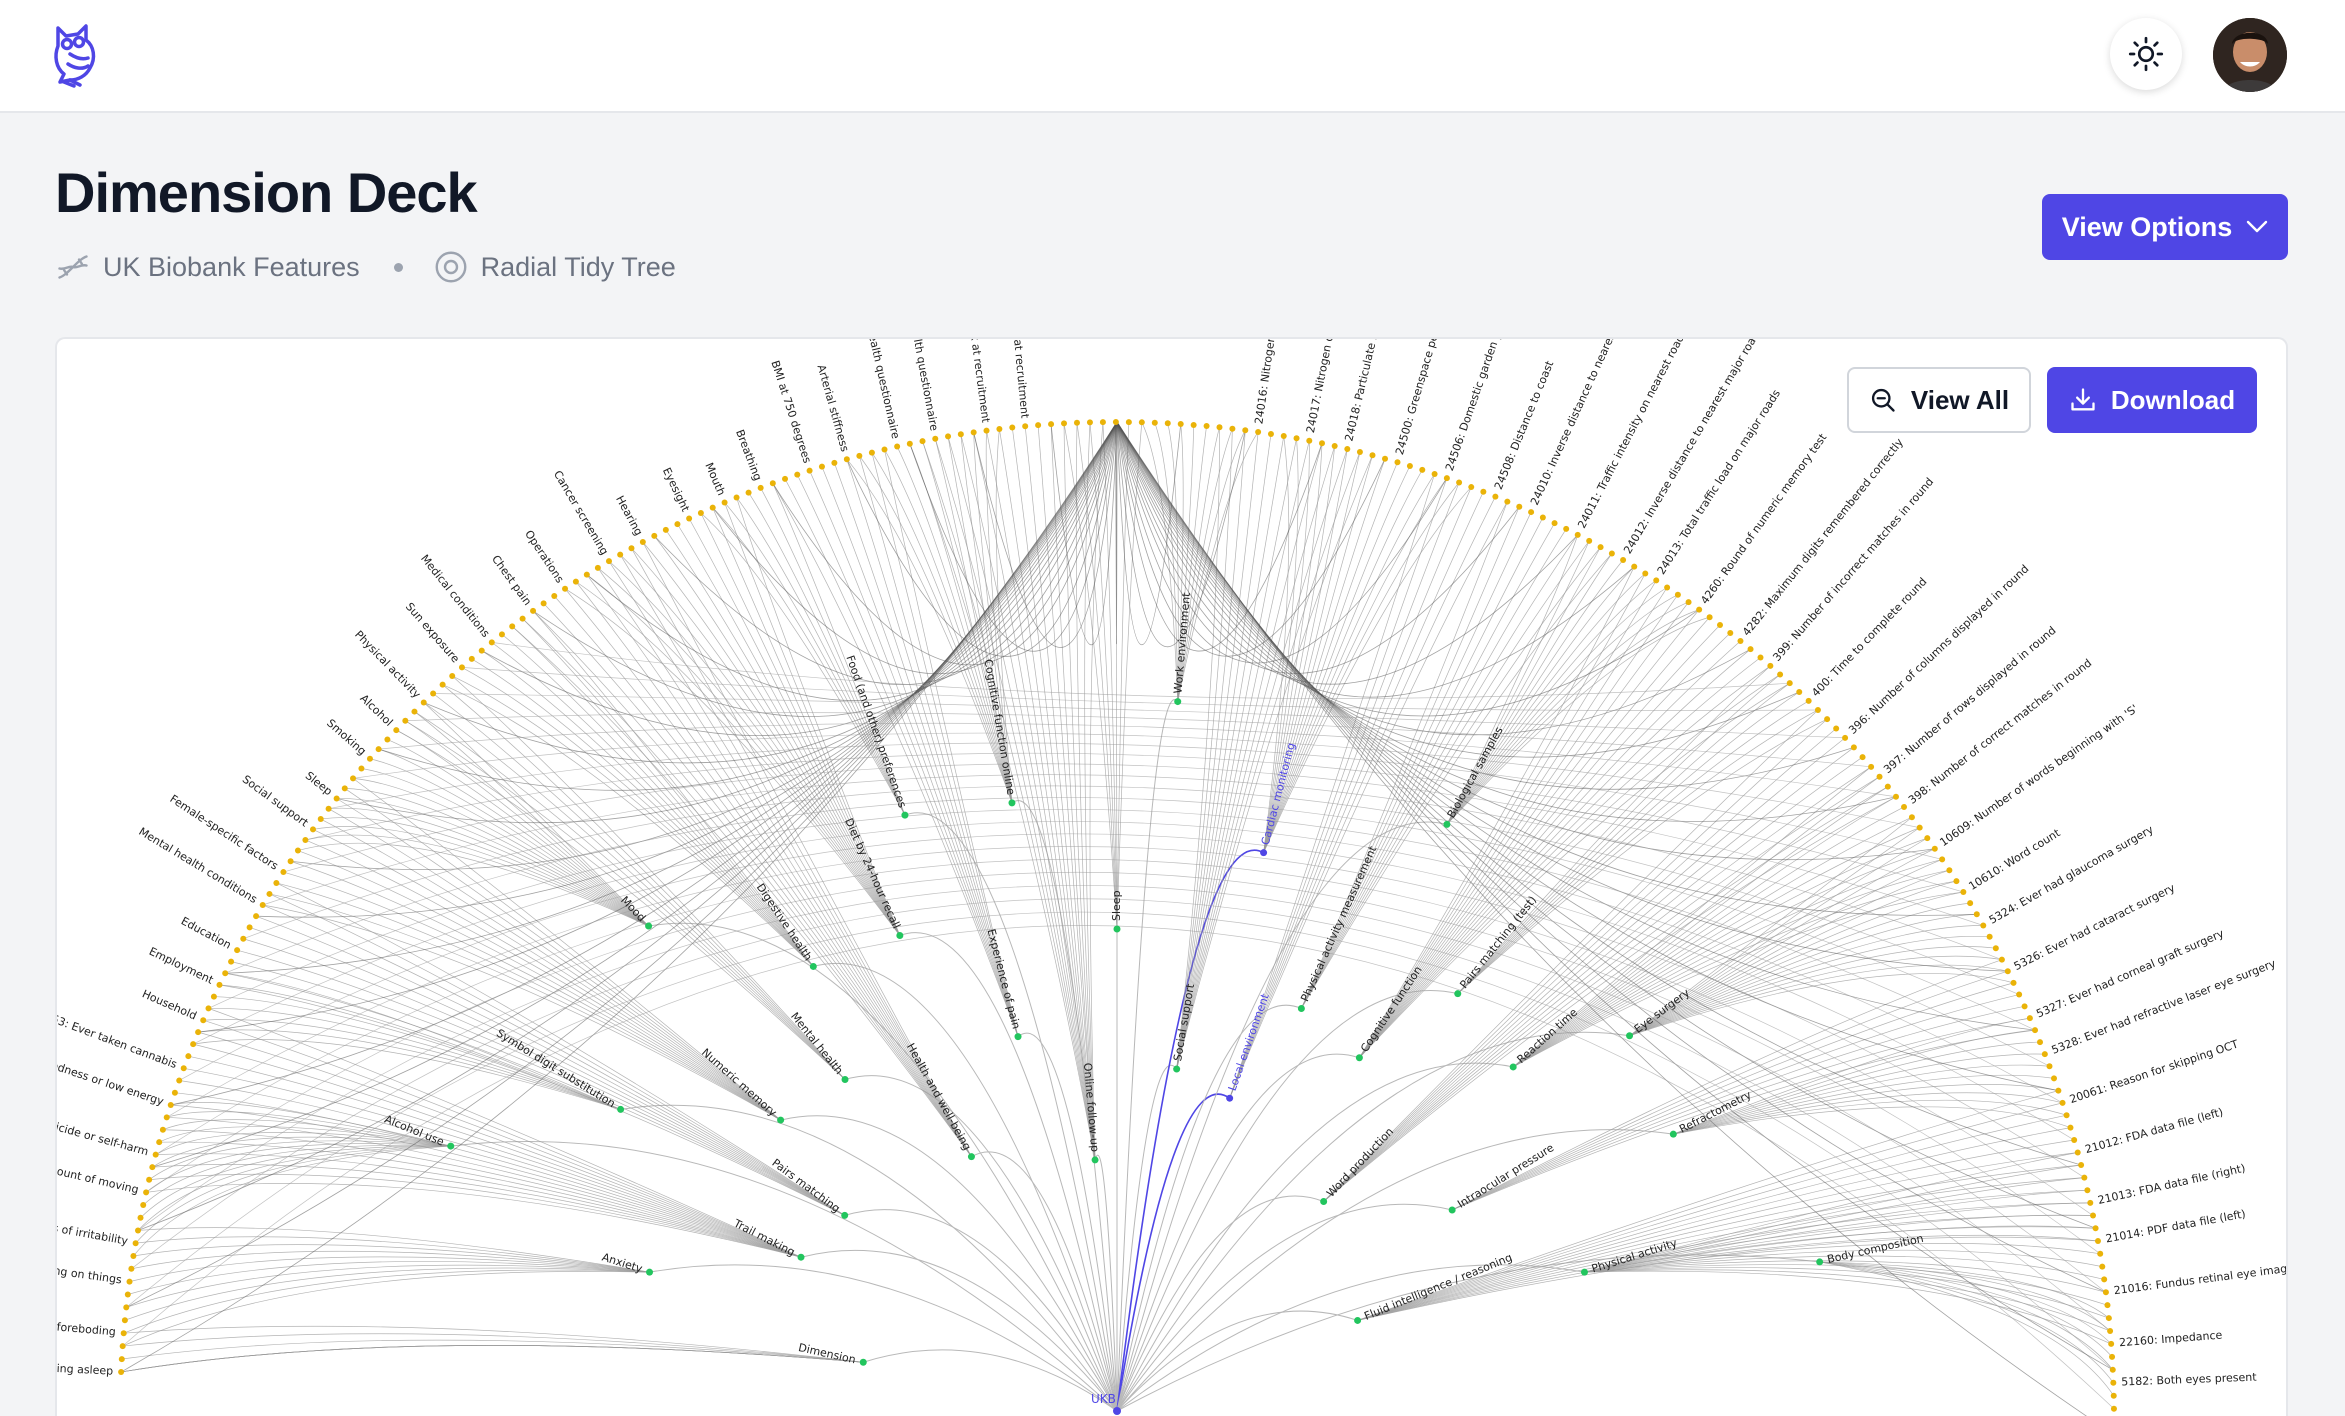 The height and width of the screenshot is (1416, 2345). What do you see at coordinates (432, 632) in the screenshot?
I see `leaf-label: Sun exposure` at bounding box center [432, 632].